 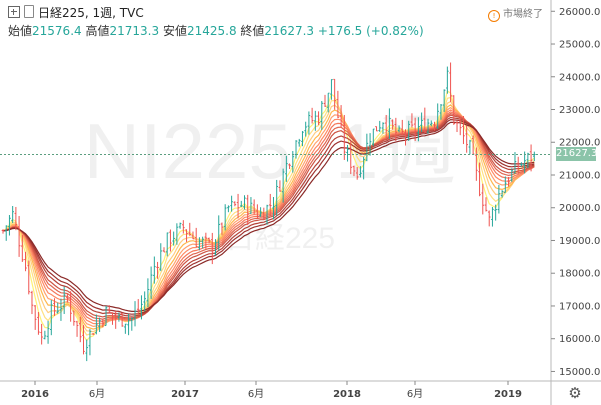 What do you see at coordinates (280, 238) in the screenshot?
I see `watermark-description: 日経225` at bounding box center [280, 238].